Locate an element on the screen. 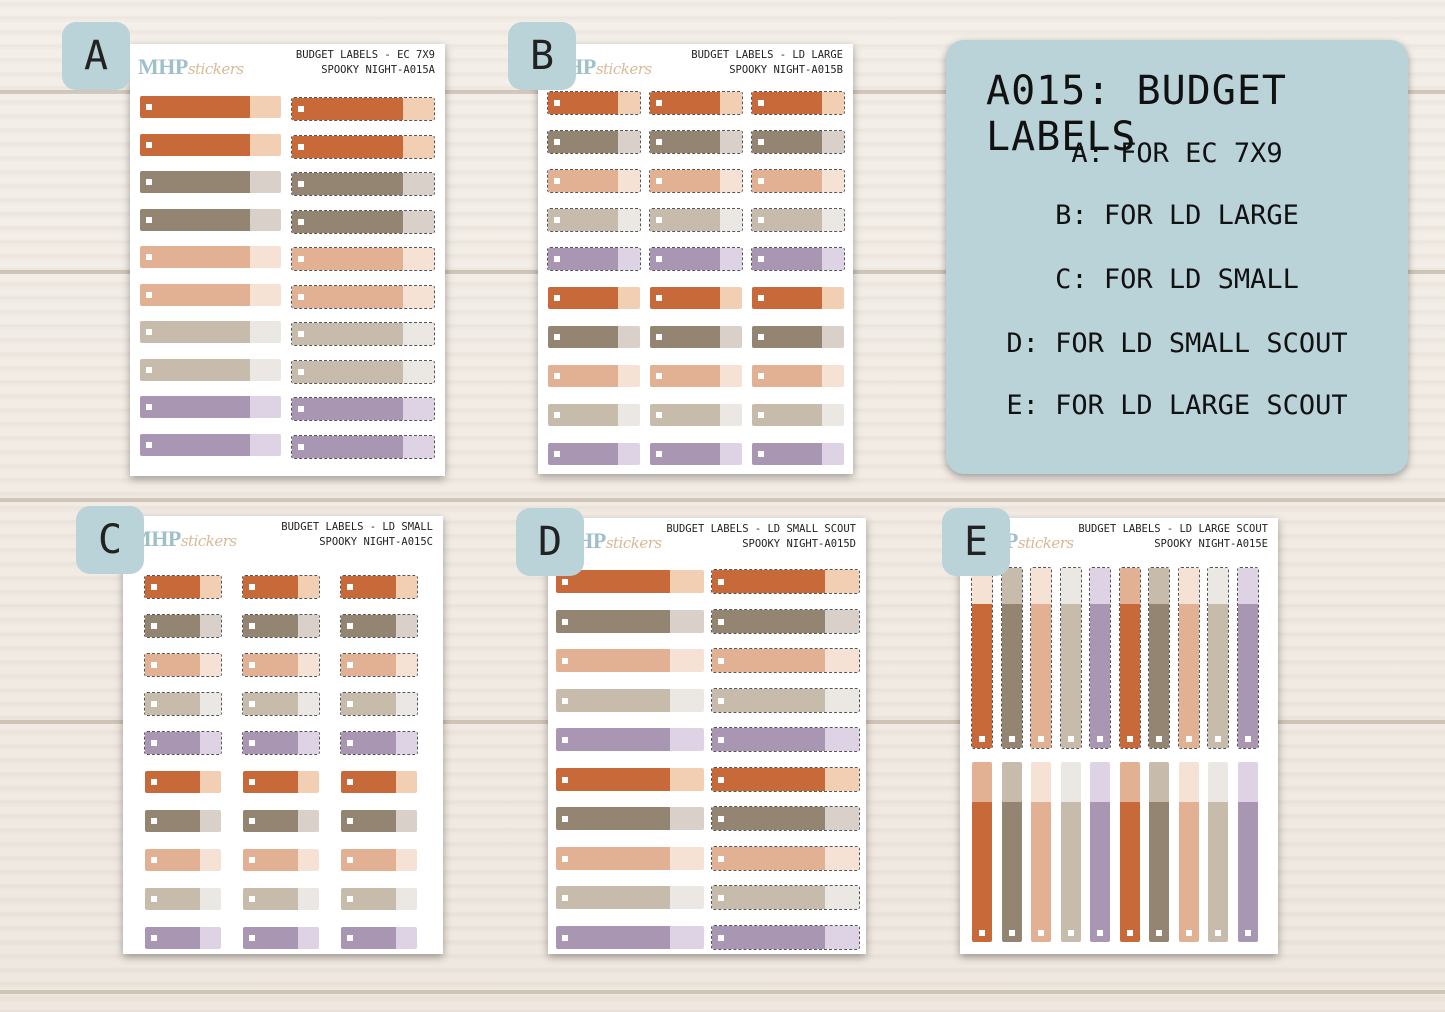 Image resolution: width=1445 pixels, height=1012 pixels. info-title: A015: BUDGET LABELS is located at coordinates (1136, 114).